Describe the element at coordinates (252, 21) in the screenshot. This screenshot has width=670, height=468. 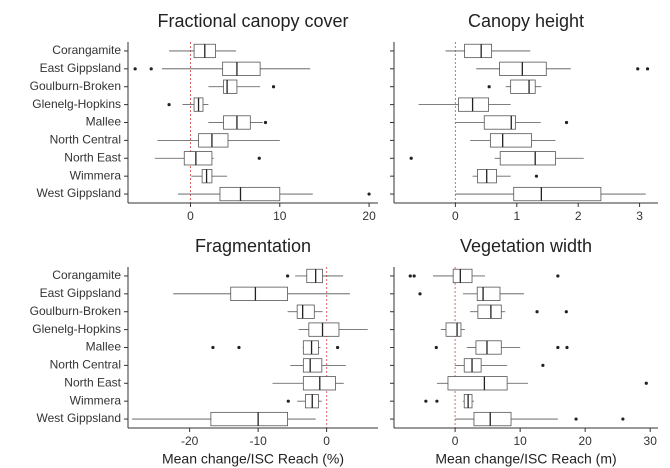
I see `panel-title: Fractional canopy cover` at that location.